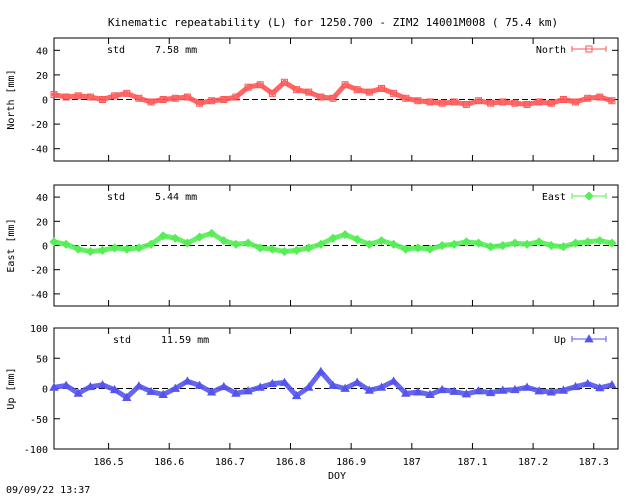  What do you see at coordinates (589, 338) in the screenshot?
I see `up-legend-marker` at bounding box center [589, 338].